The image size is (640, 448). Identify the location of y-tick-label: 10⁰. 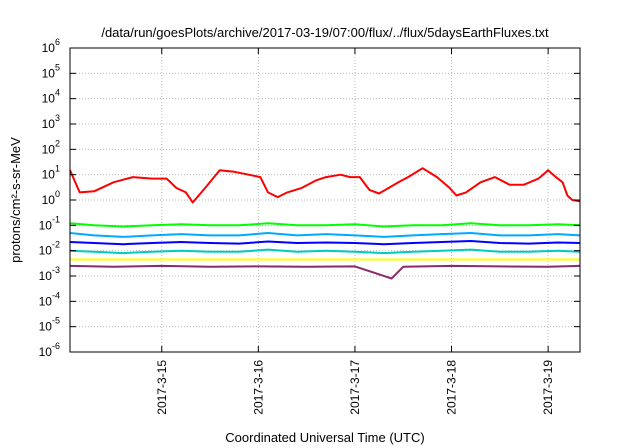
(51, 198).